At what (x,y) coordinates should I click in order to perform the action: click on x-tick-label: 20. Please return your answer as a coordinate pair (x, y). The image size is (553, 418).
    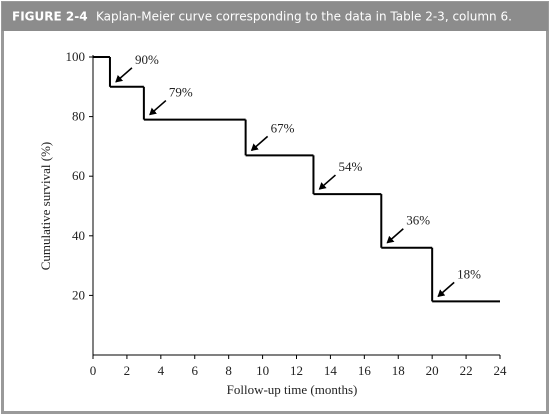
    Looking at the image, I should click on (432, 370).